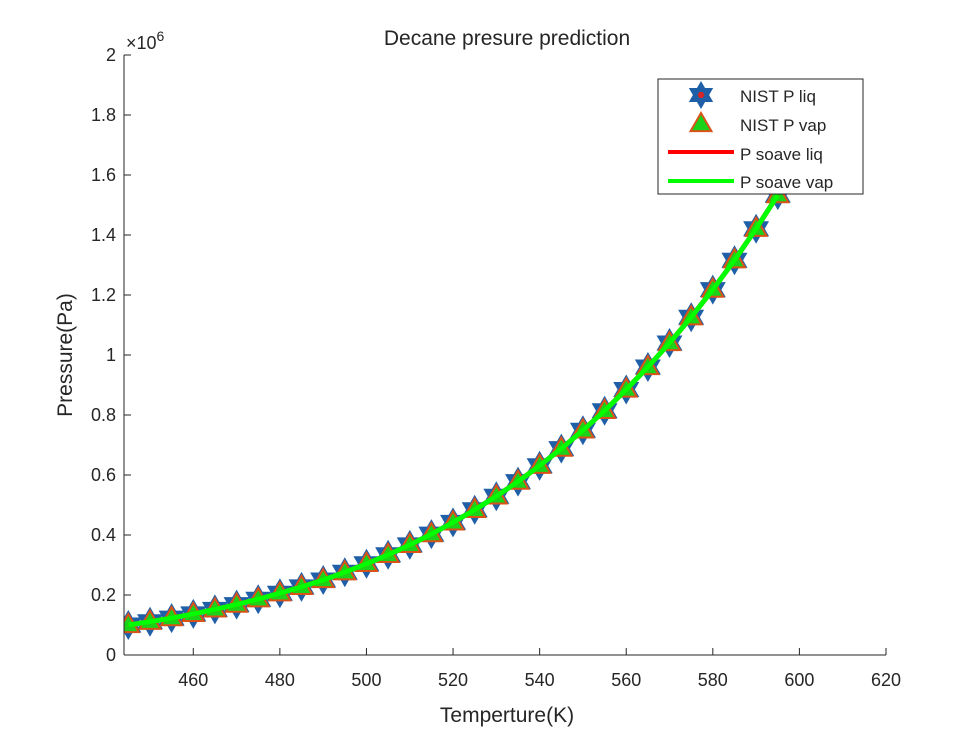 The width and height of the screenshot is (980, 740). I want to click on x-tick-label: 560, so click(626, 680).